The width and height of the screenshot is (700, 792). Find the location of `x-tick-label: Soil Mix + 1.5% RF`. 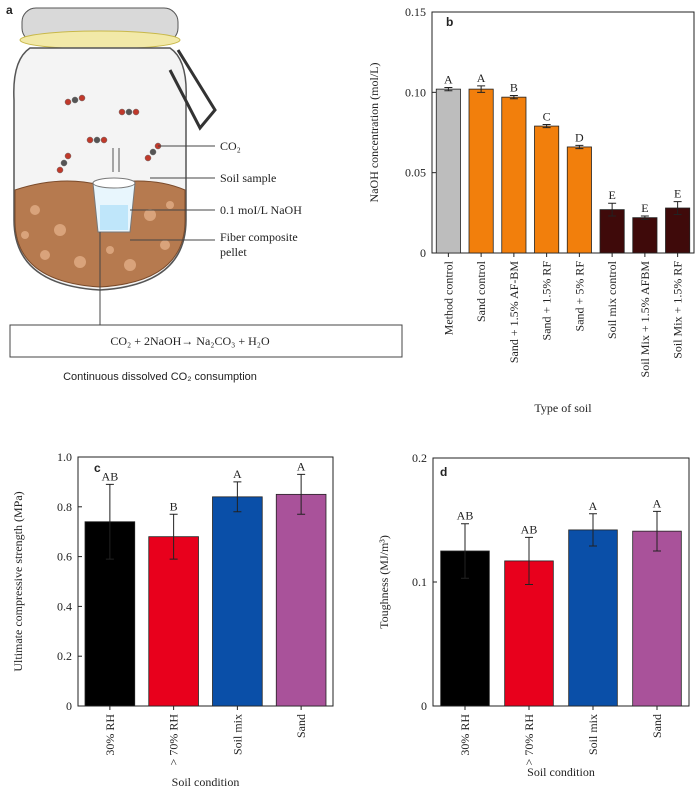

x-tick-label: Soil Mix + 1.5% RF is located at coordinates (678, 310).